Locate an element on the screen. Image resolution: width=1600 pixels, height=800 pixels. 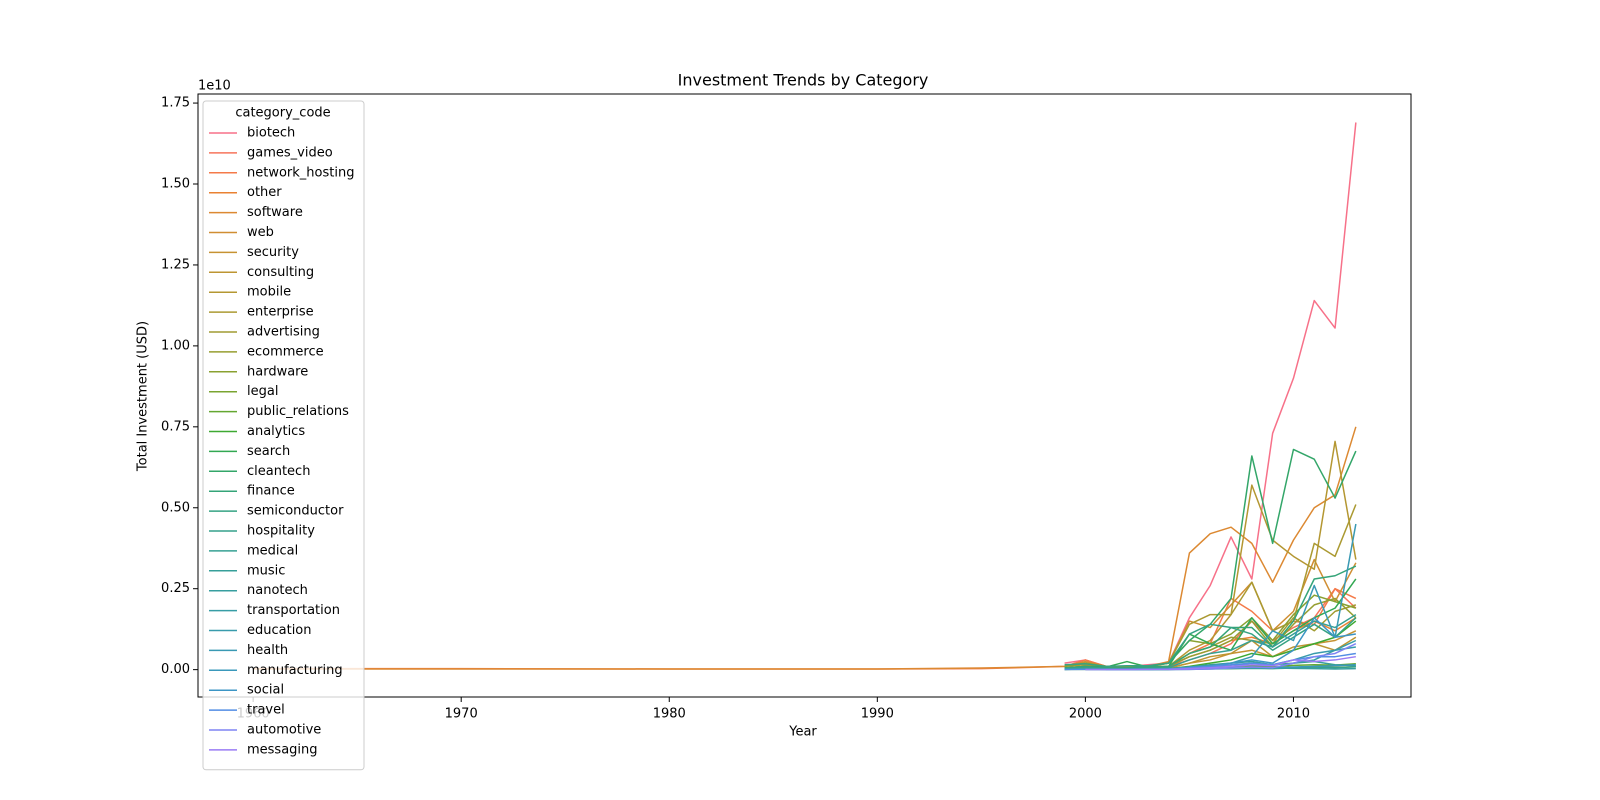
legend-label: enterprise is located at coordinates (280, 312).